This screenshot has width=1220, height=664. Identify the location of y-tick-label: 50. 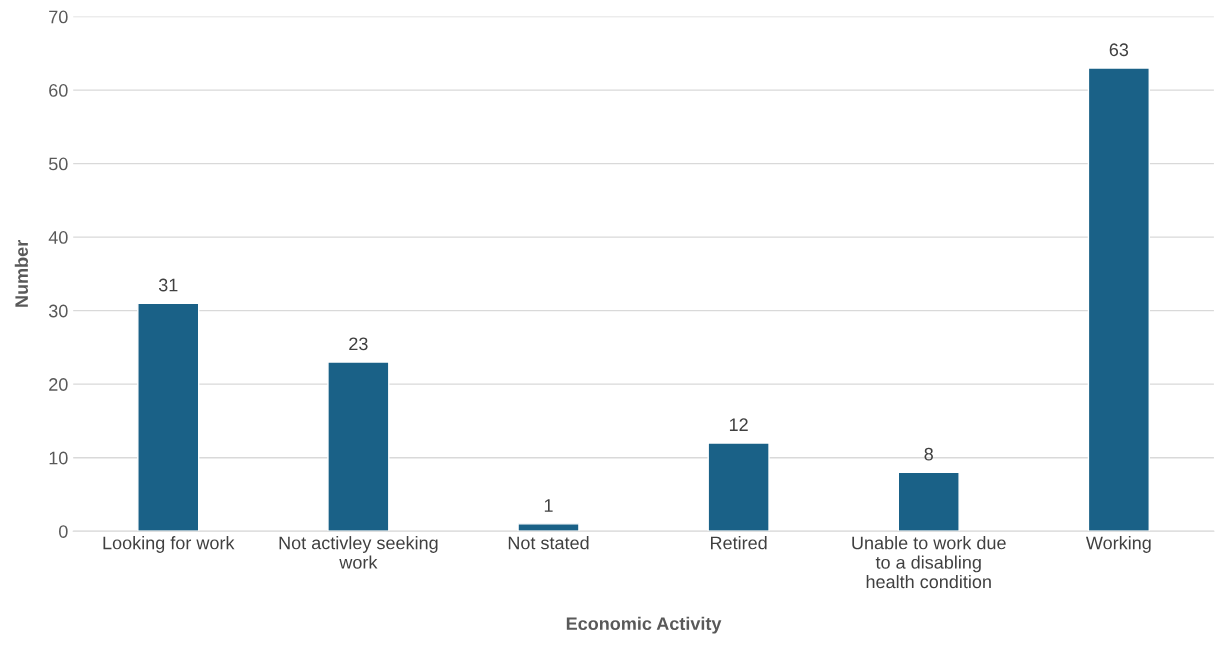
(58, 164).